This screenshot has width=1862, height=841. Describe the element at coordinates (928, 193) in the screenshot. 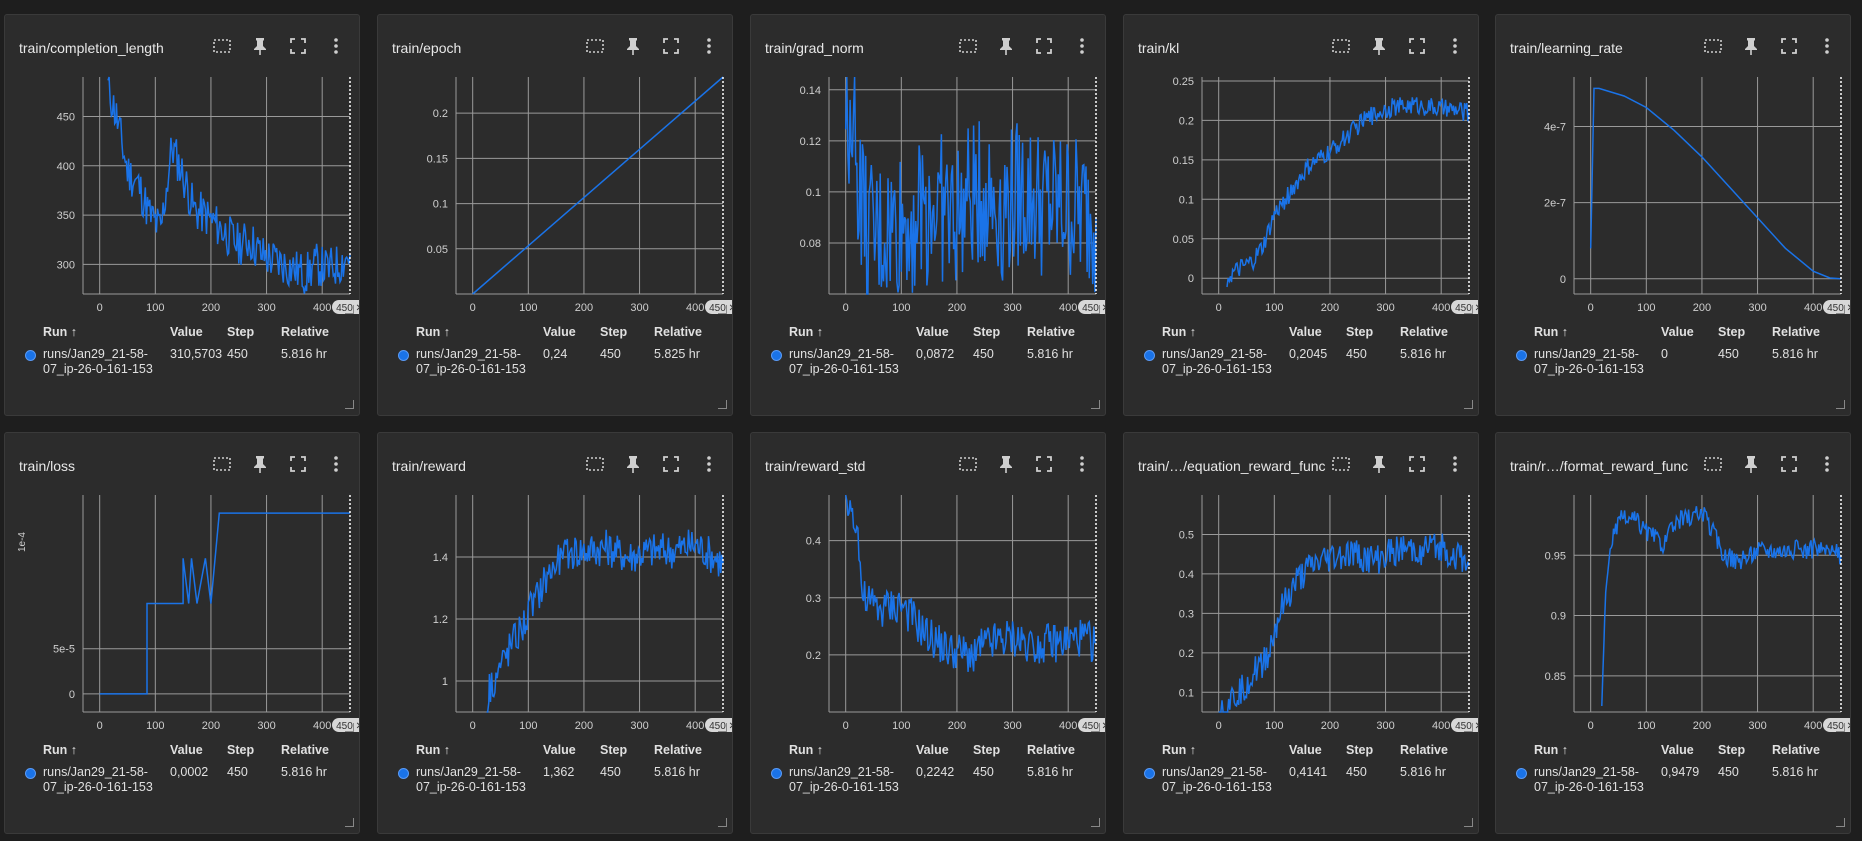

I see `line-chart: 0 100 200 300 400 0.08 0.1 0.12 0.14 450 ✕` at that location.